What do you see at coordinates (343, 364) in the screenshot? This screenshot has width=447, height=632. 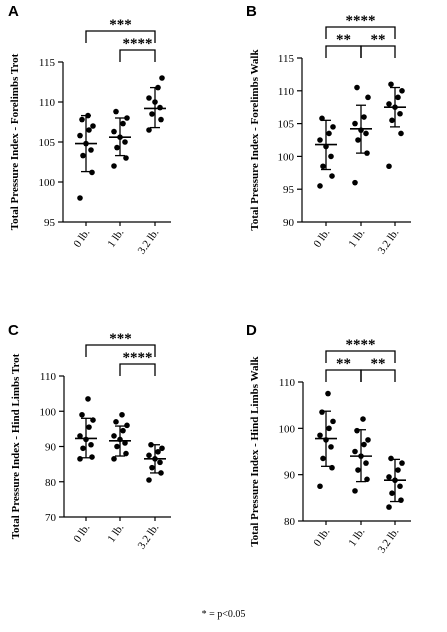 I see `panel-d-significance-stars: **` at bounding box center [343, 364].